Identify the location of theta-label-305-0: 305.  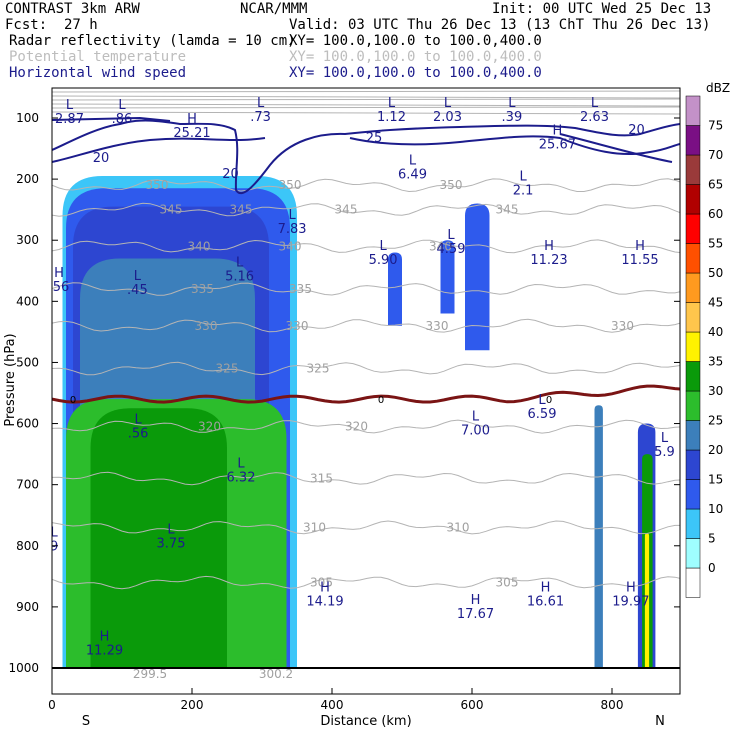
(321, 582).